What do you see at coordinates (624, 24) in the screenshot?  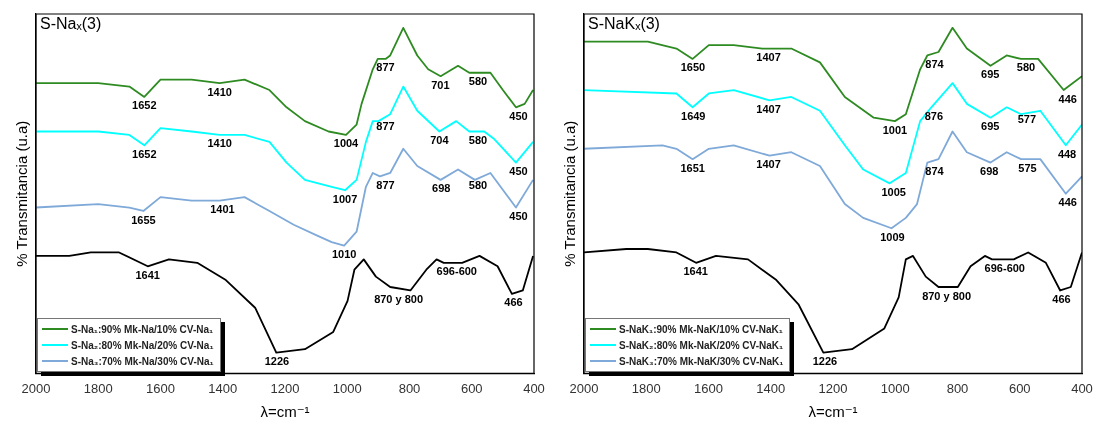 I see `chart-title: S-NaKₓ(3)` at bounding box center [624, 24].